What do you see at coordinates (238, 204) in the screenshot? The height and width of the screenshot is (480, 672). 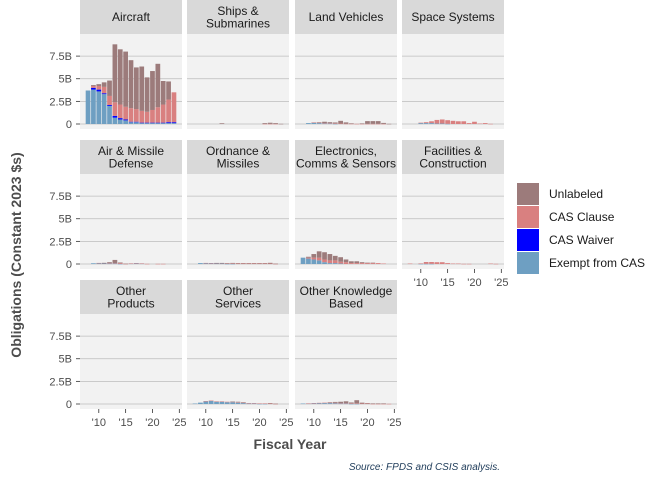 I see `panel-ordnance-missiles: Ordnance &Missiles` at bounding box center [238, 204].